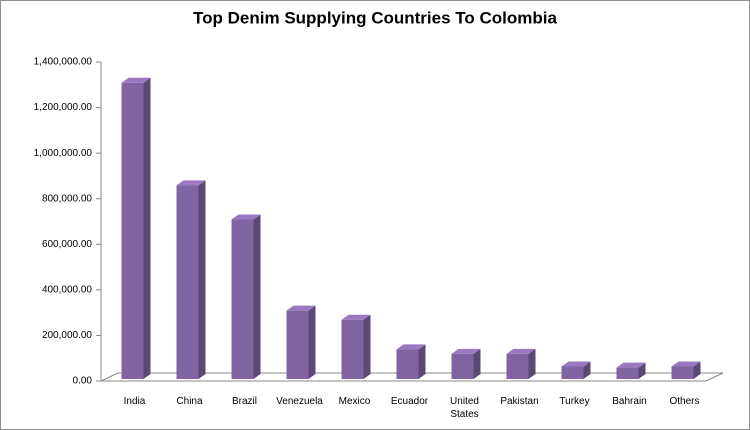 Image resolution: width=750 pixels, height=430 pixels. I want to click on x-tick-label: Pakistan, so click(519, 401).